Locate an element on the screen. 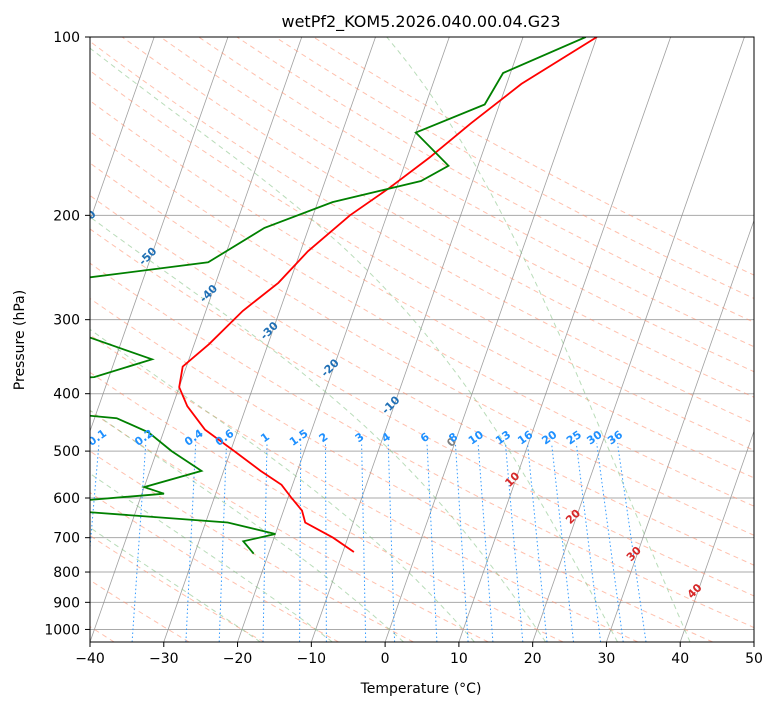  y-tick-label: 200 is located at coordinates (66, 216).